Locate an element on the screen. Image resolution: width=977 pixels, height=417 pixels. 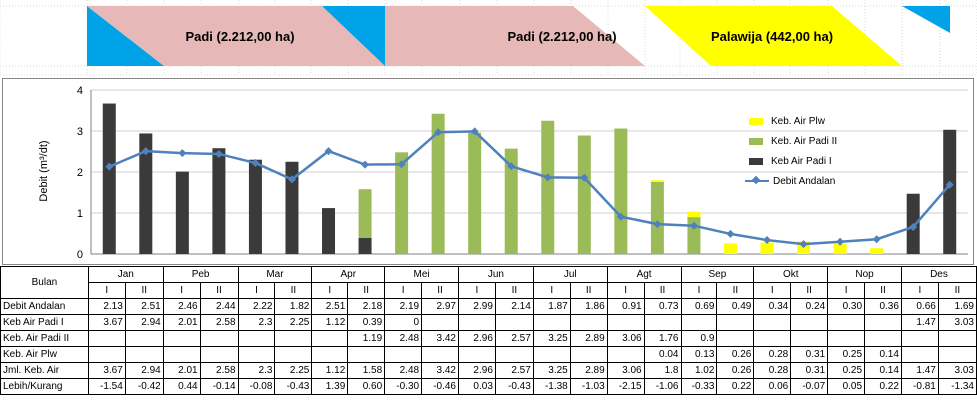
table-cell: -0.46 is located at coordinates (440, 386).